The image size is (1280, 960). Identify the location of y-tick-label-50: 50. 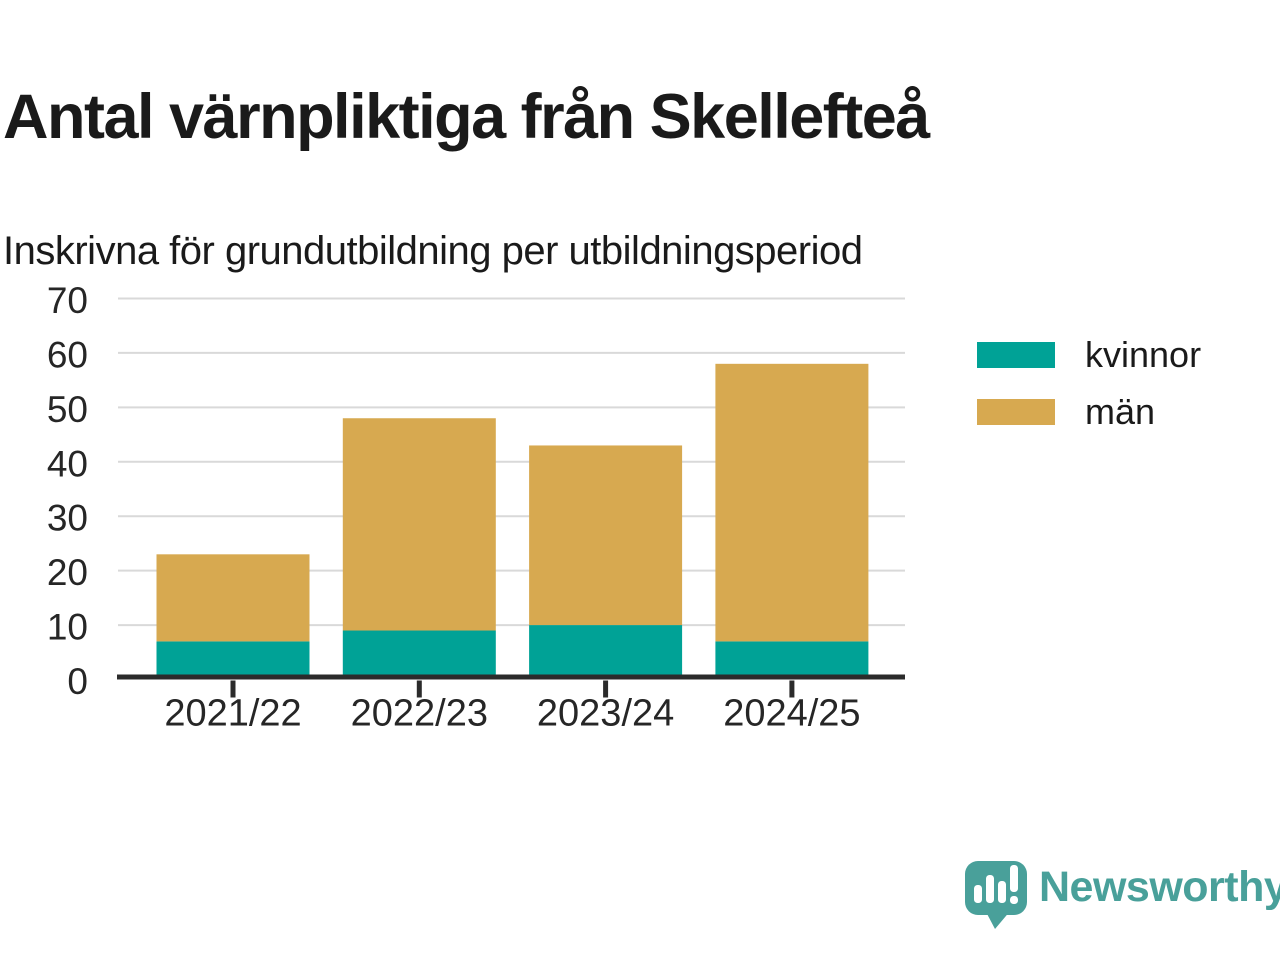
(67, 409).